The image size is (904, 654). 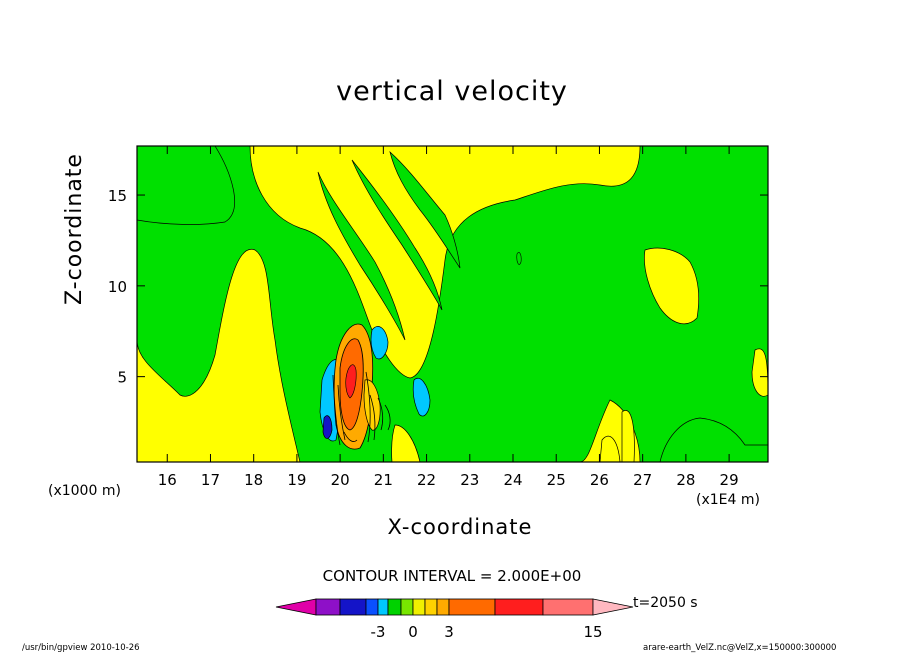 What do you see at coordinates (372, 405) in the screenshot?
I see `downdraft-flank` at bounding box center [372, 405].